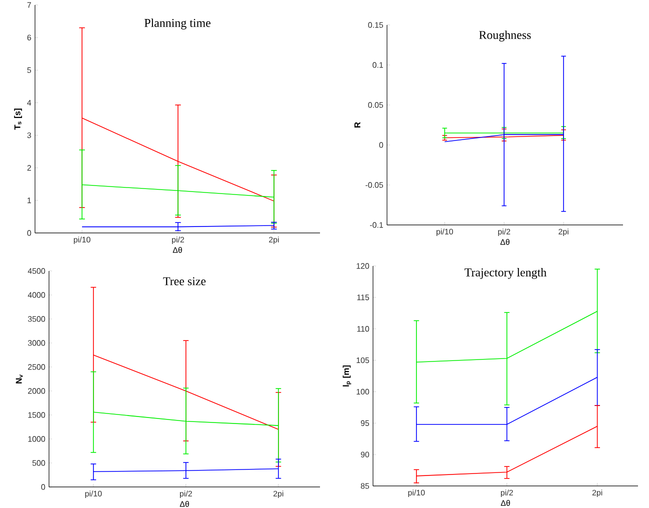  I want to click on y-axis-title: l$_{p}$ [m], so click(347, 375).